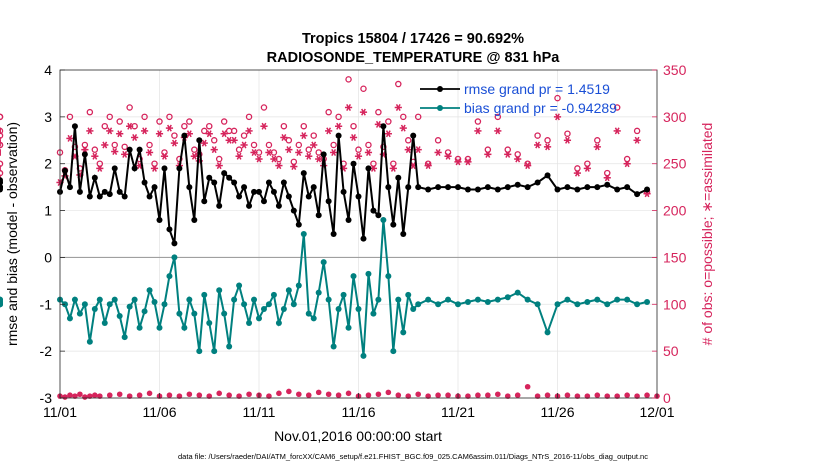 The height and width of the screenshot is (470, 830). What do you see at coordinates (46, 398) in the screenshot?
I see `left-tick-label-0: -3` at bounding box center [46, 398].